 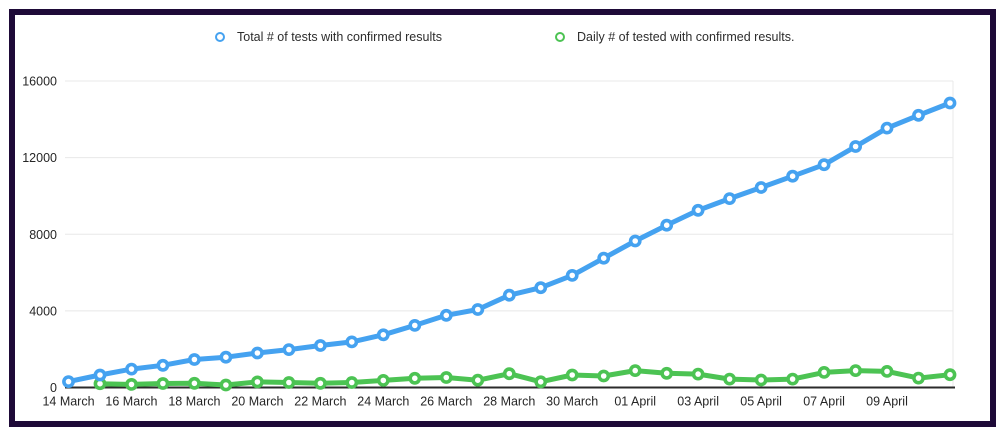 What do you see at coordinates (339, 37) in the screenshot?
I see `legend-label-total: Total # of tests with confirmed results` at bounding box center [339, 37].